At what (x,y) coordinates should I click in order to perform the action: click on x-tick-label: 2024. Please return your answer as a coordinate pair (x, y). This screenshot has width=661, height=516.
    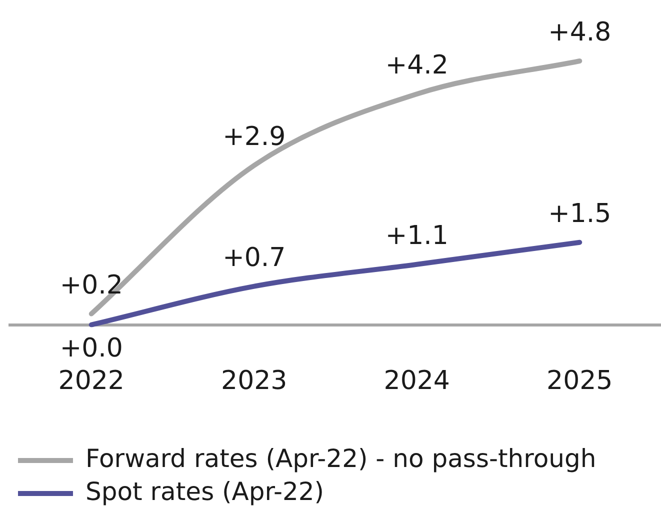
    Looking at the image, I should click on (417, 381).